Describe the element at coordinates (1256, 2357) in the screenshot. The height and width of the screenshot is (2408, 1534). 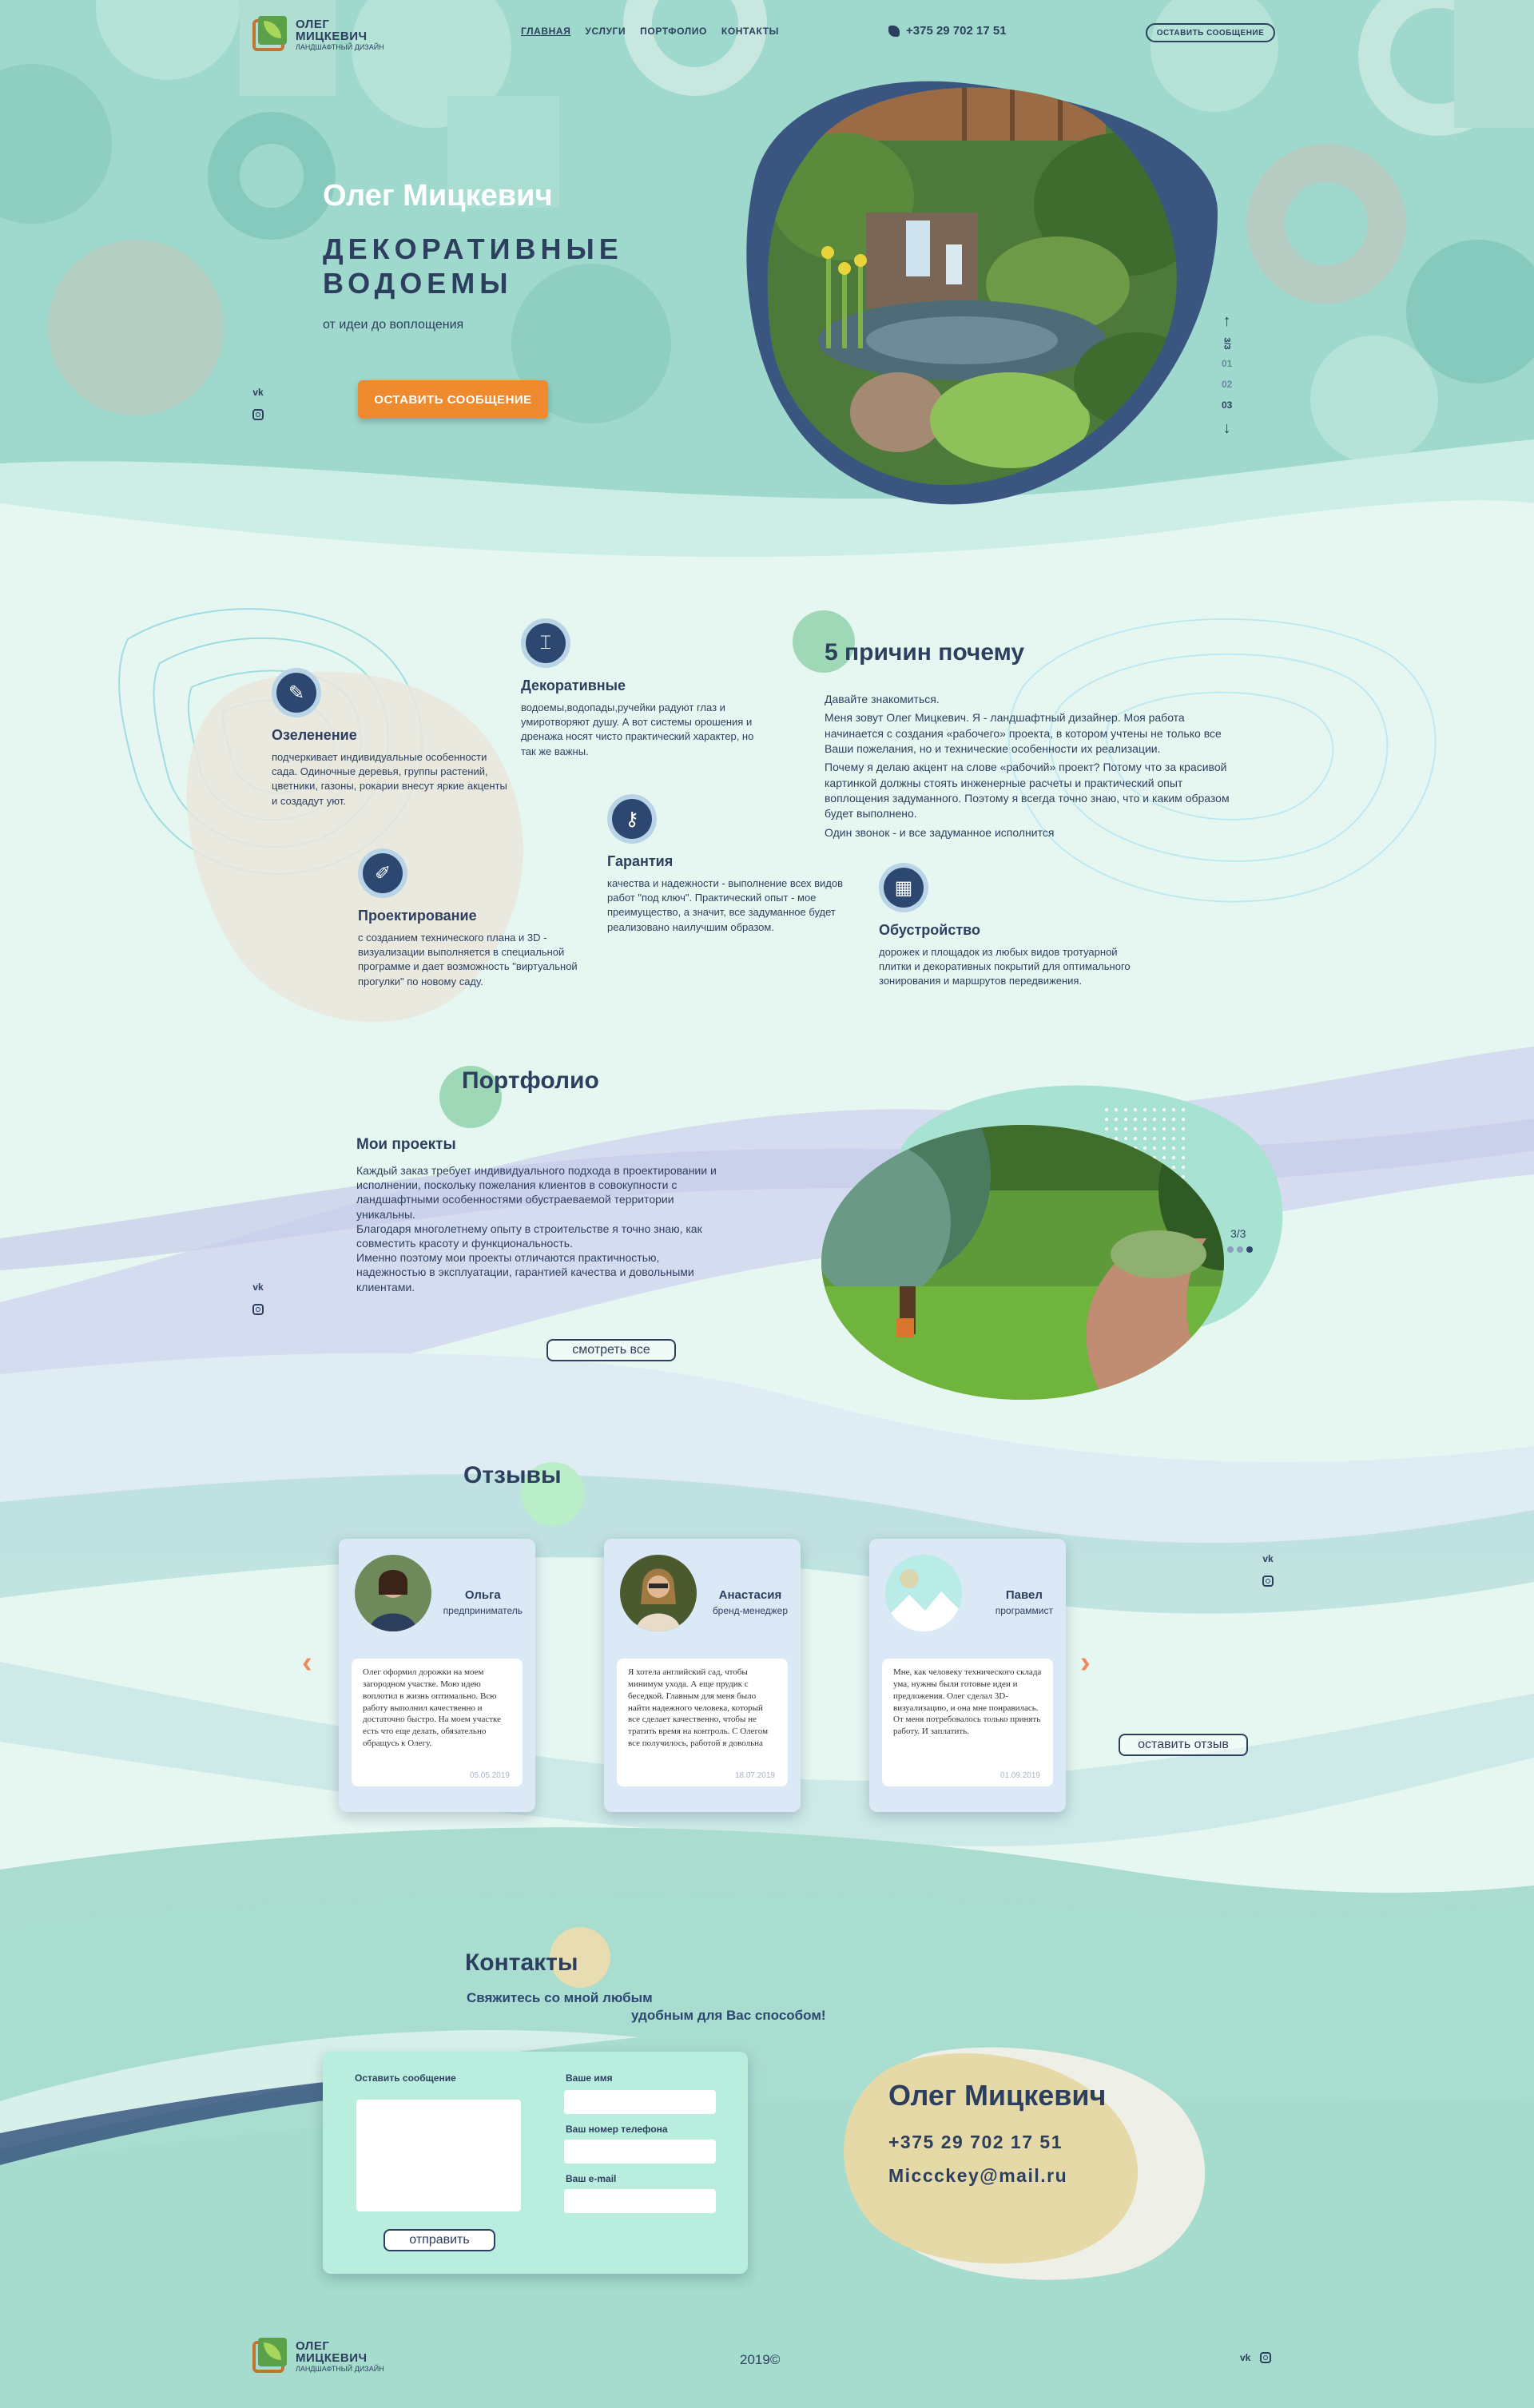
I see `footer-social: vk` at that location.